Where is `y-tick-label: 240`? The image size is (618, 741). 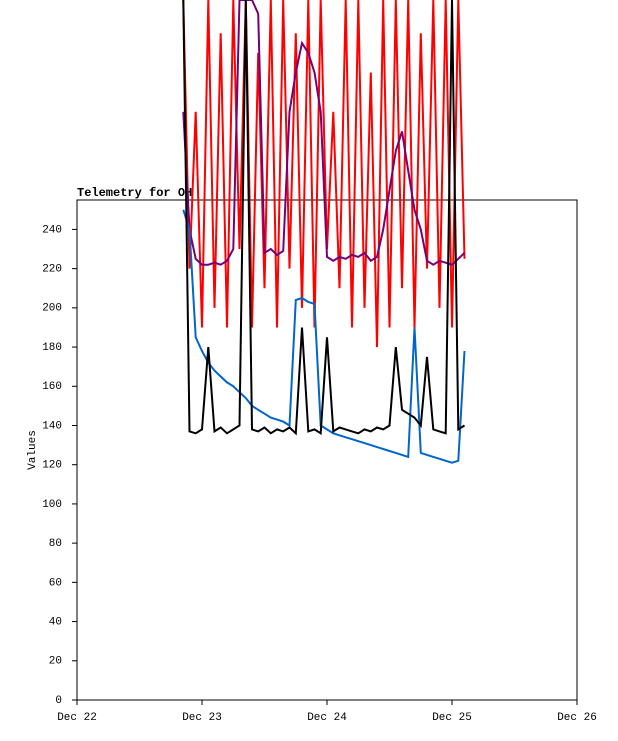
y-tick-label: 240 is located at coordinates (52, 230).